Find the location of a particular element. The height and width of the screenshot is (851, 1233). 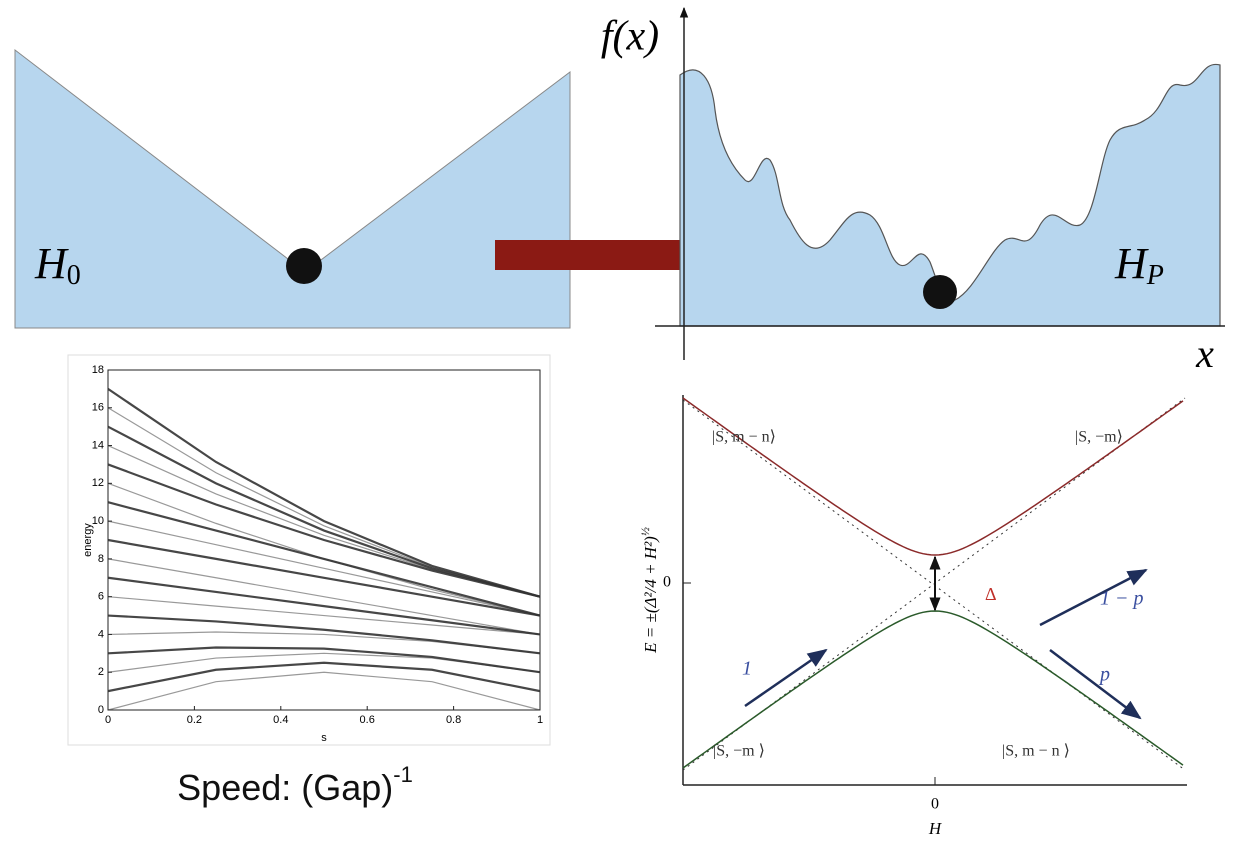

upper-level is located at coordinates (933, 476).